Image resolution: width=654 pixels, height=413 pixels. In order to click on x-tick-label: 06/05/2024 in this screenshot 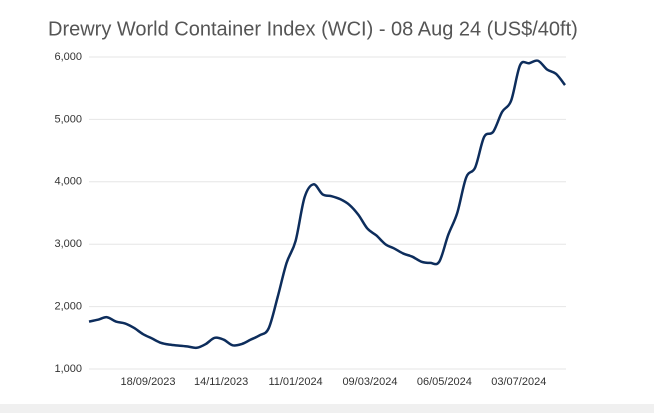, I will do `click(444, 382)`.